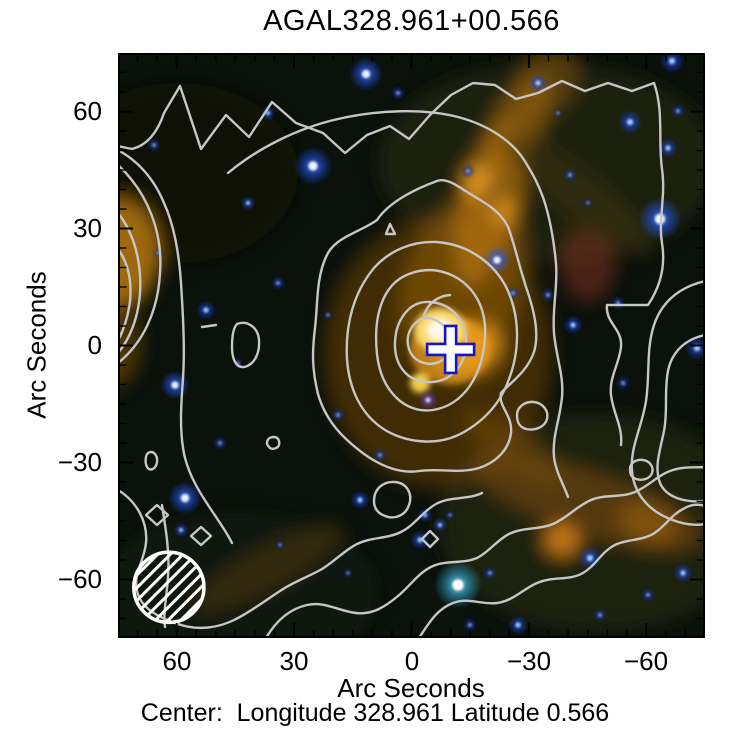 This screenshot has width=750, height=750. What do you see at coordinates (412, 661) in the screenshot?
I see `x-tick-label: 0` at bounding box center [412, 661].